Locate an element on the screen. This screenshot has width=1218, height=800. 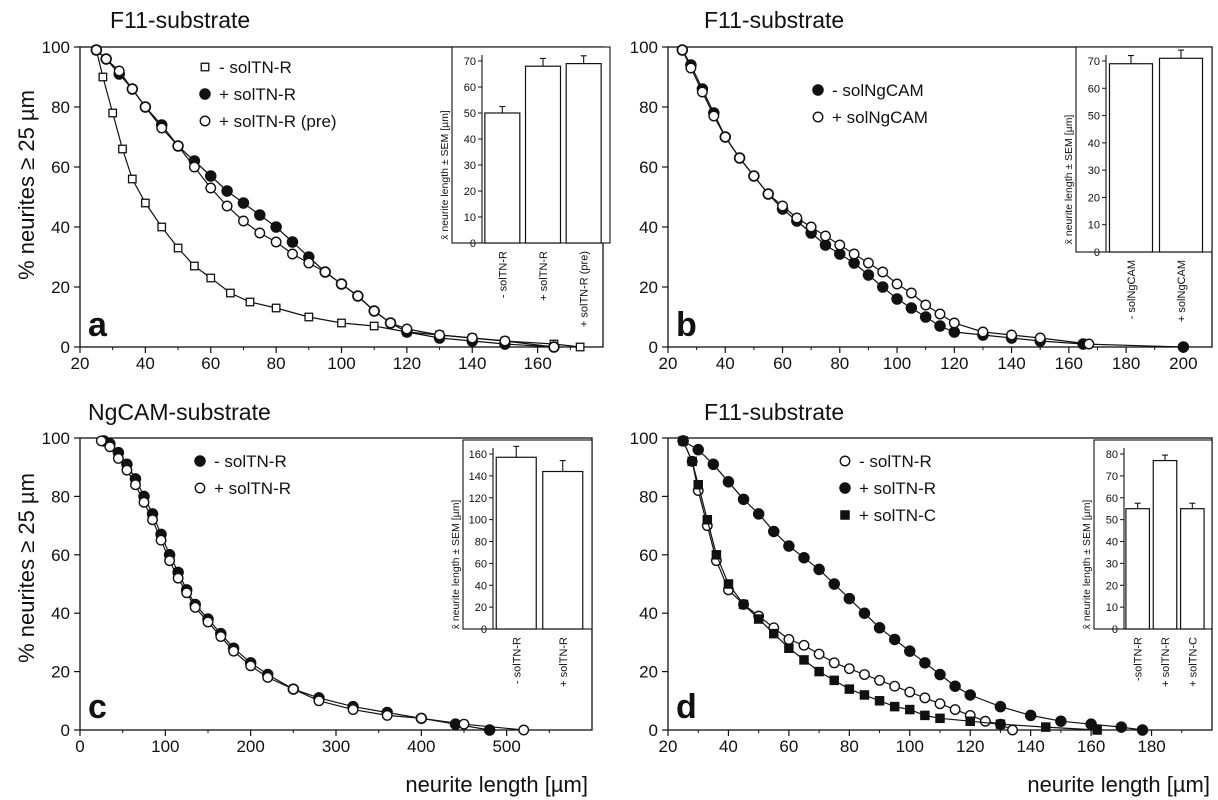
inset-y-tick-label: 80 is located at coordinates (481, 543).